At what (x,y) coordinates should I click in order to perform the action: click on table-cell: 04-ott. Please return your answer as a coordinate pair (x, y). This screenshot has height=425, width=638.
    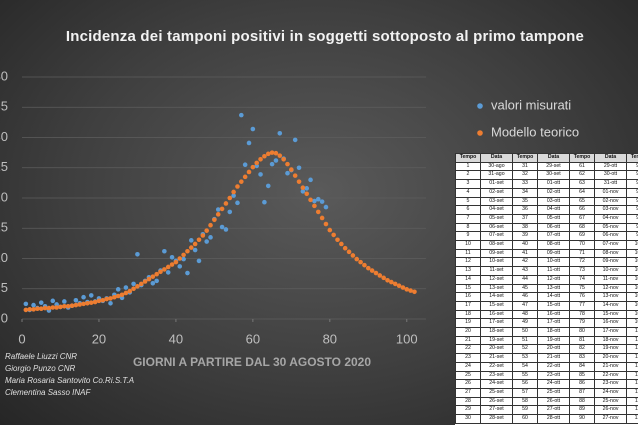
    Looking at the image, I should click on (553, 210).